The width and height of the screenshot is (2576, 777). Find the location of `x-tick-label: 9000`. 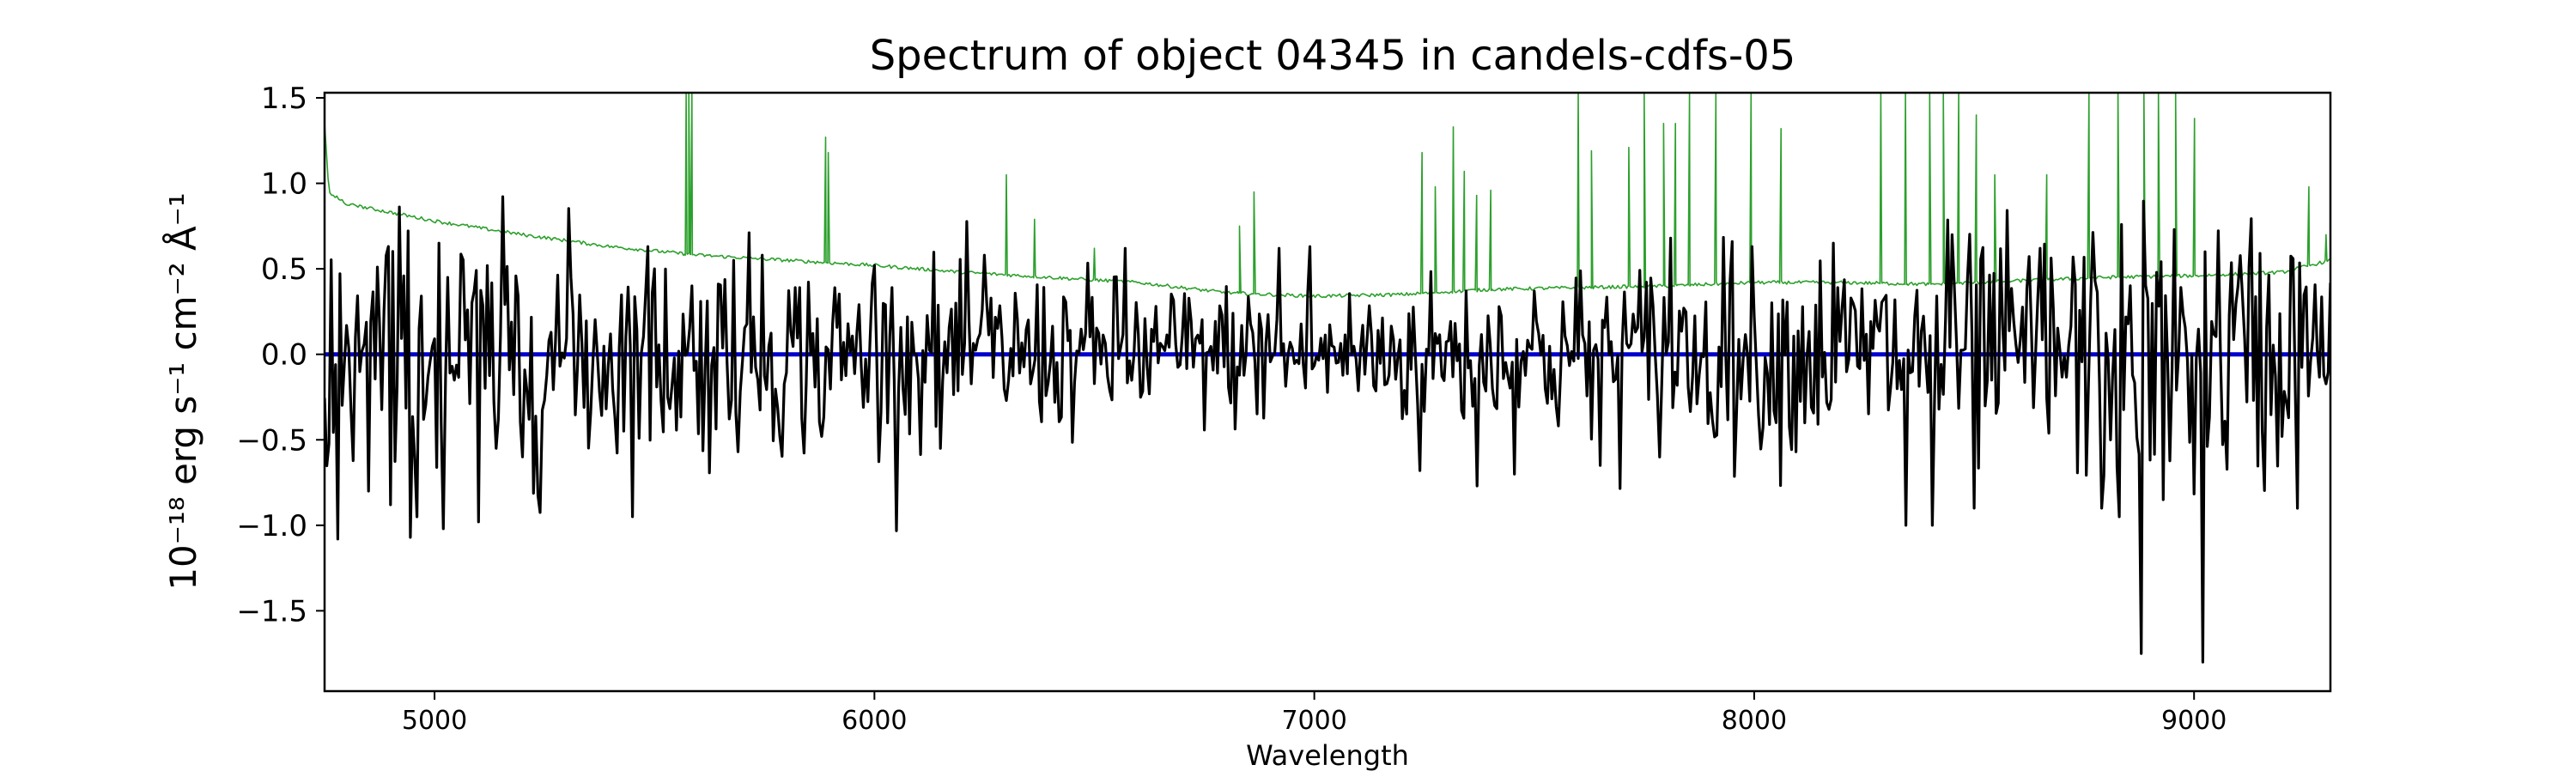

x-tick-label: 9000 is located at coordinates (2194, 721).